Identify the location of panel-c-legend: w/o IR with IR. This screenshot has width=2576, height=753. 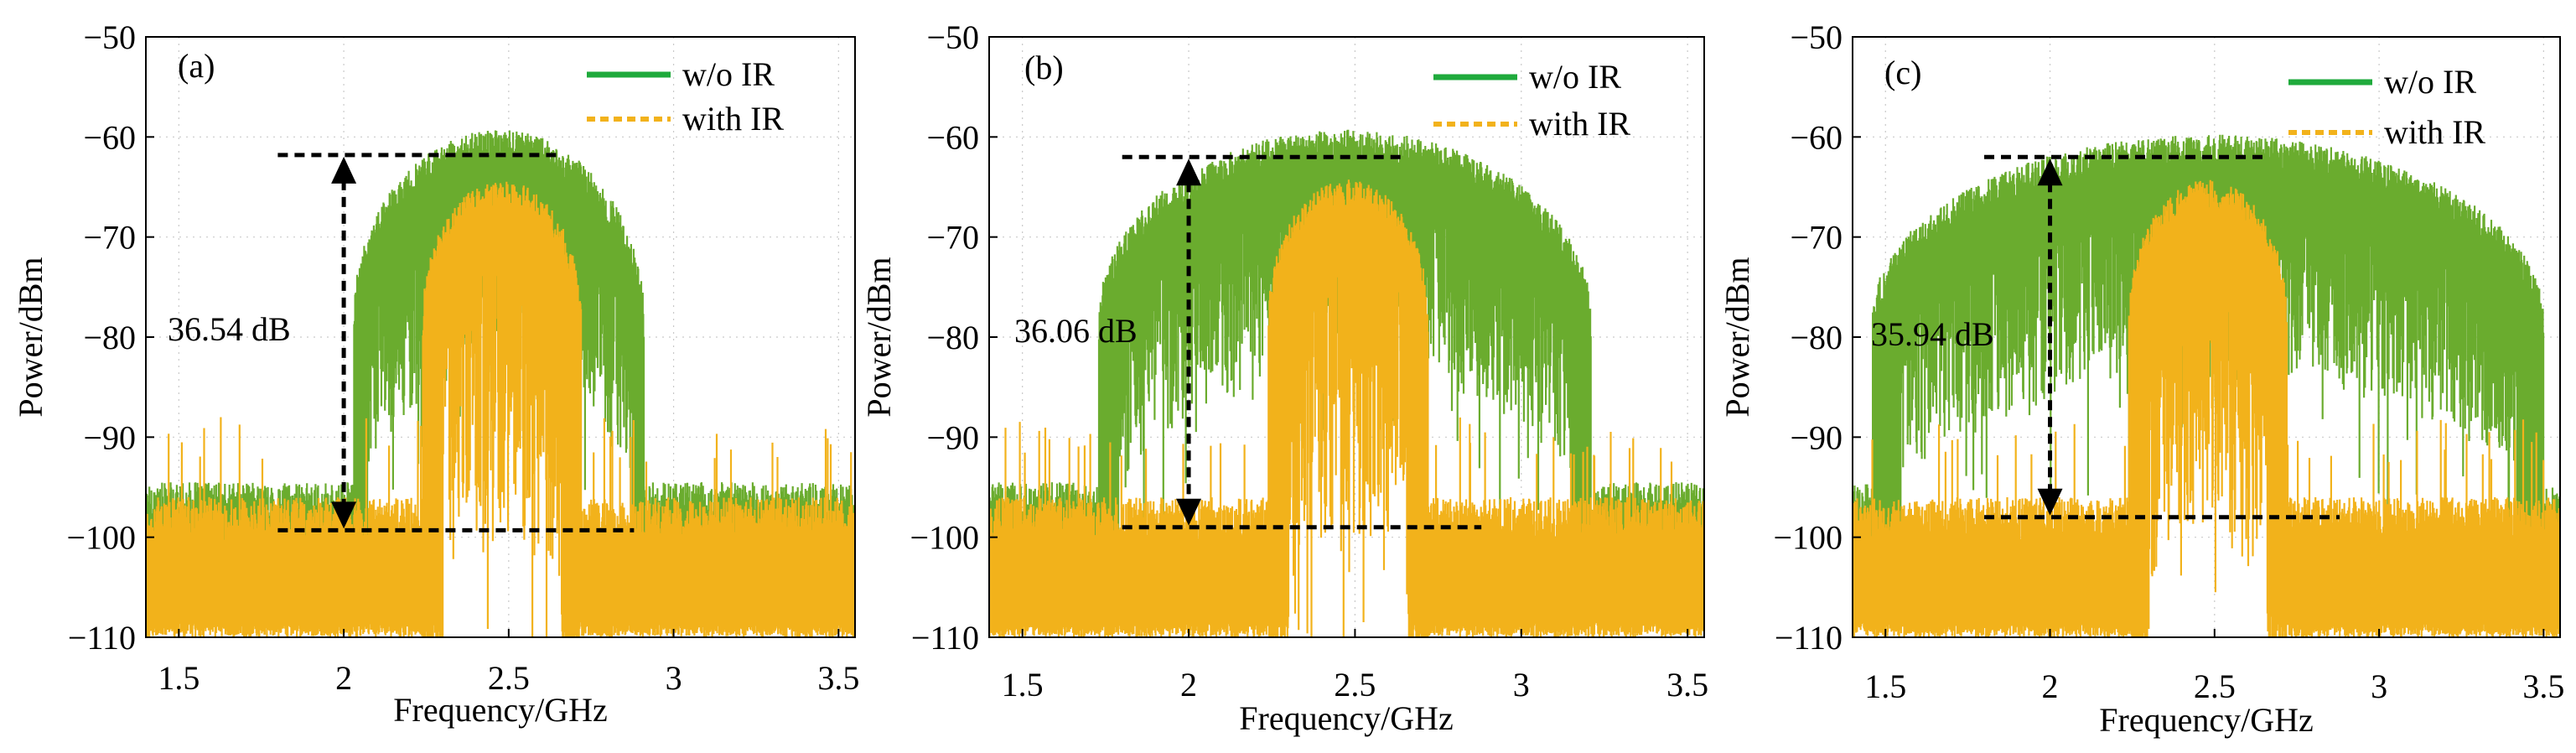
(2386, 107).